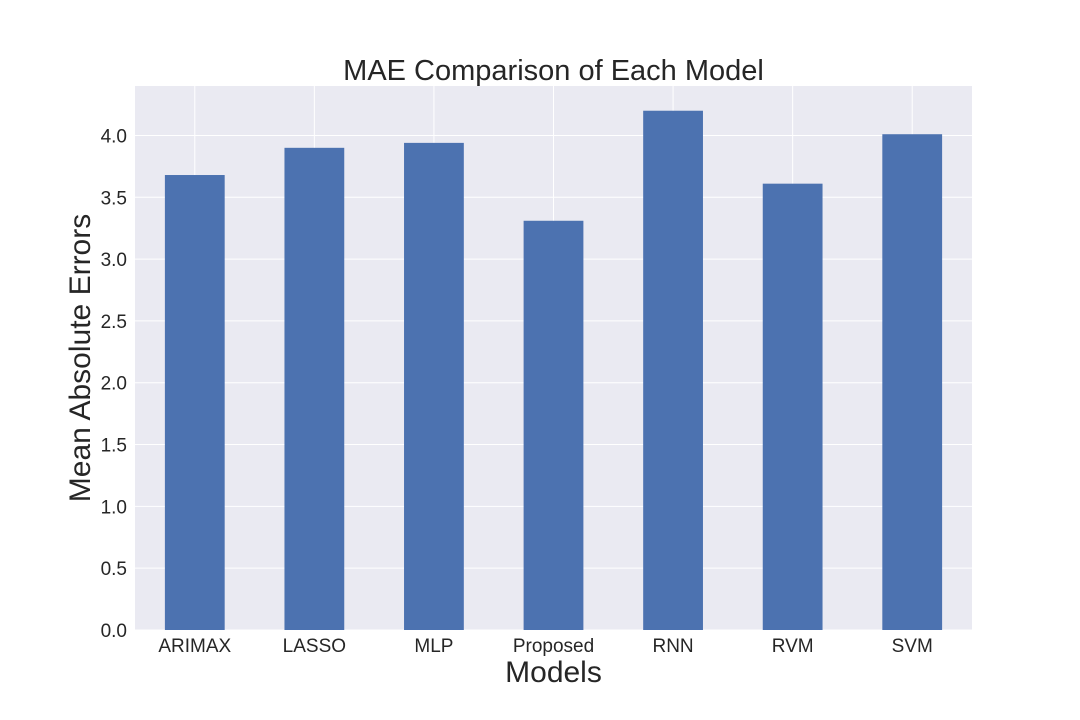  Describe the element at coordinates (433, 646) in the screenshot. I see `x-tick-label: MLP` at that location.